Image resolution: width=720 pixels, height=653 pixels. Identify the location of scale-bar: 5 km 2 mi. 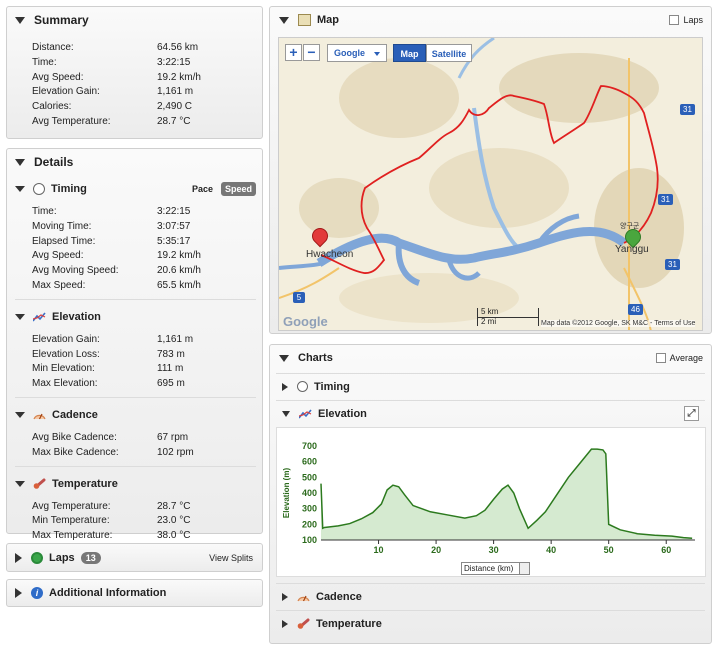
(508, 316).